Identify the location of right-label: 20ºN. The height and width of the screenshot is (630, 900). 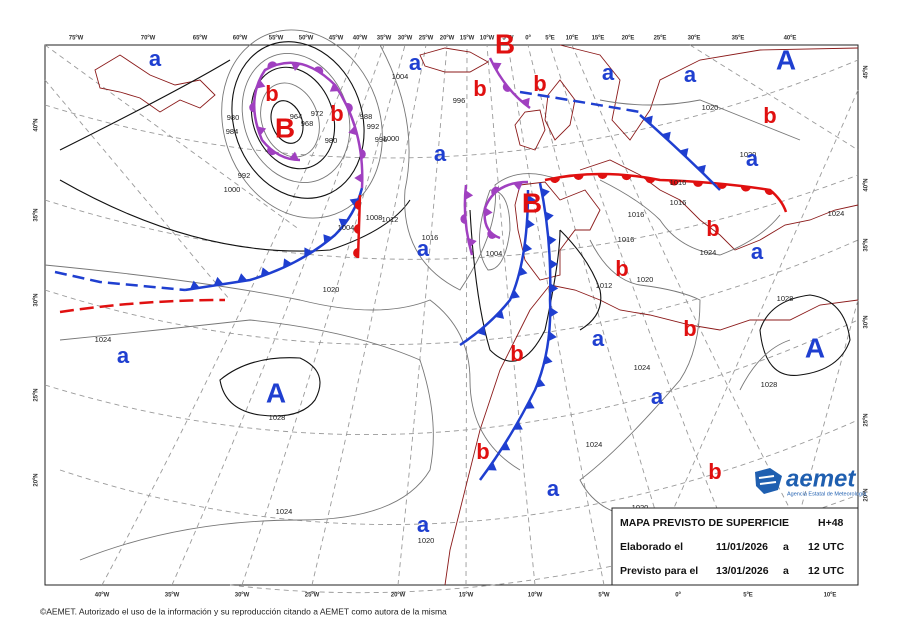
(867, 494).